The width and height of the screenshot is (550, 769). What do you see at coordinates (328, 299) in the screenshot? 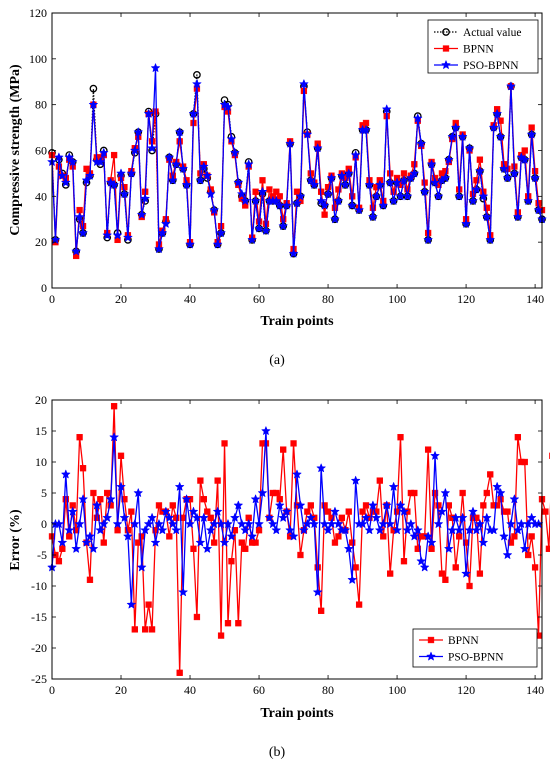
I see `panel-a-x-tick-label: 80` at bounding box center [328, 299].